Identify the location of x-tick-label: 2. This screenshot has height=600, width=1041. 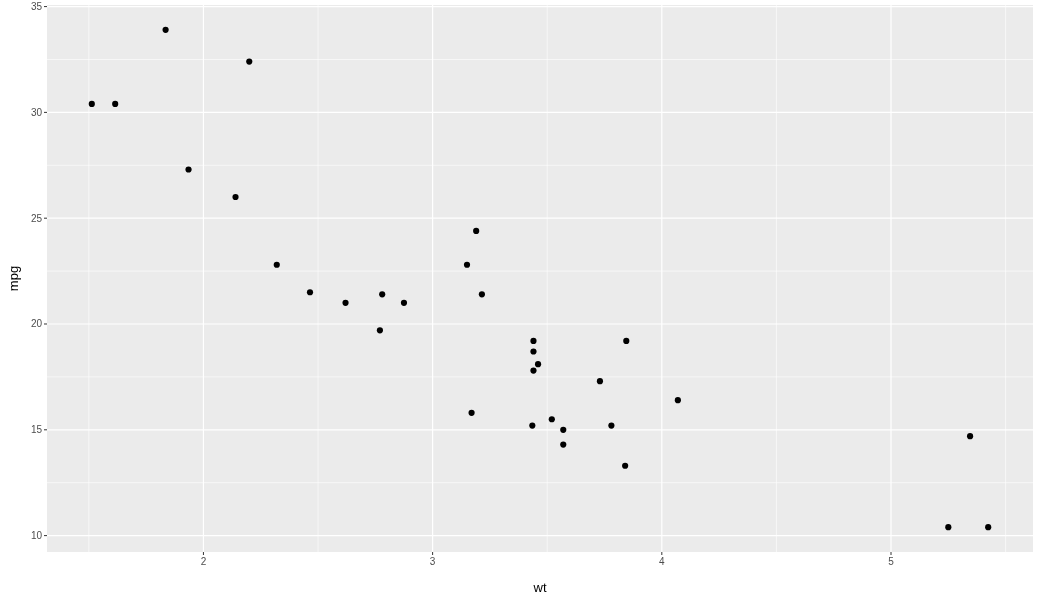
(203, 561).